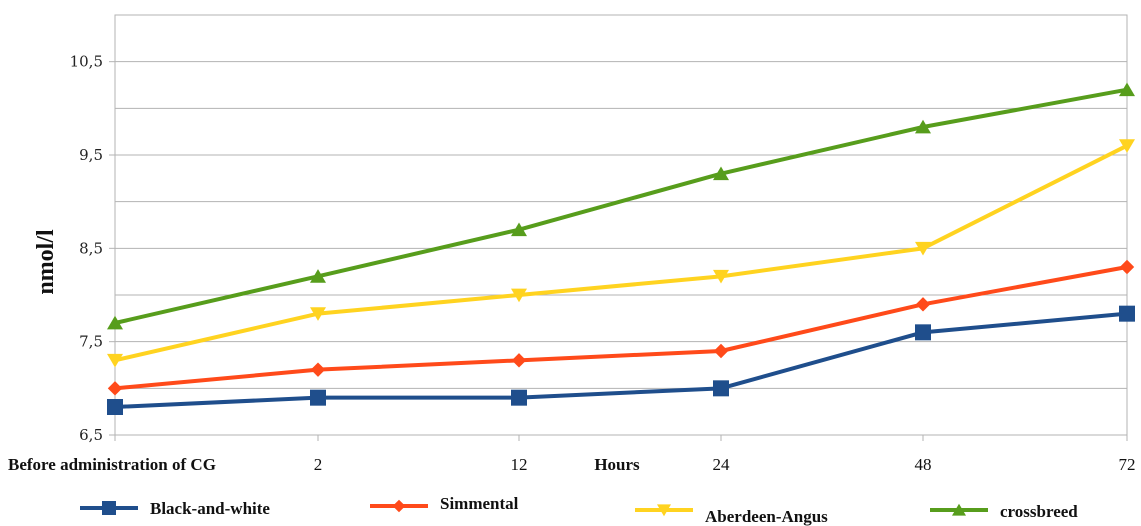 The height and width of the screenshot is (526, 1141). Describe the element at coordinates (923, 464) in the screenshot. I see `x-tick-label: 48` at that location.